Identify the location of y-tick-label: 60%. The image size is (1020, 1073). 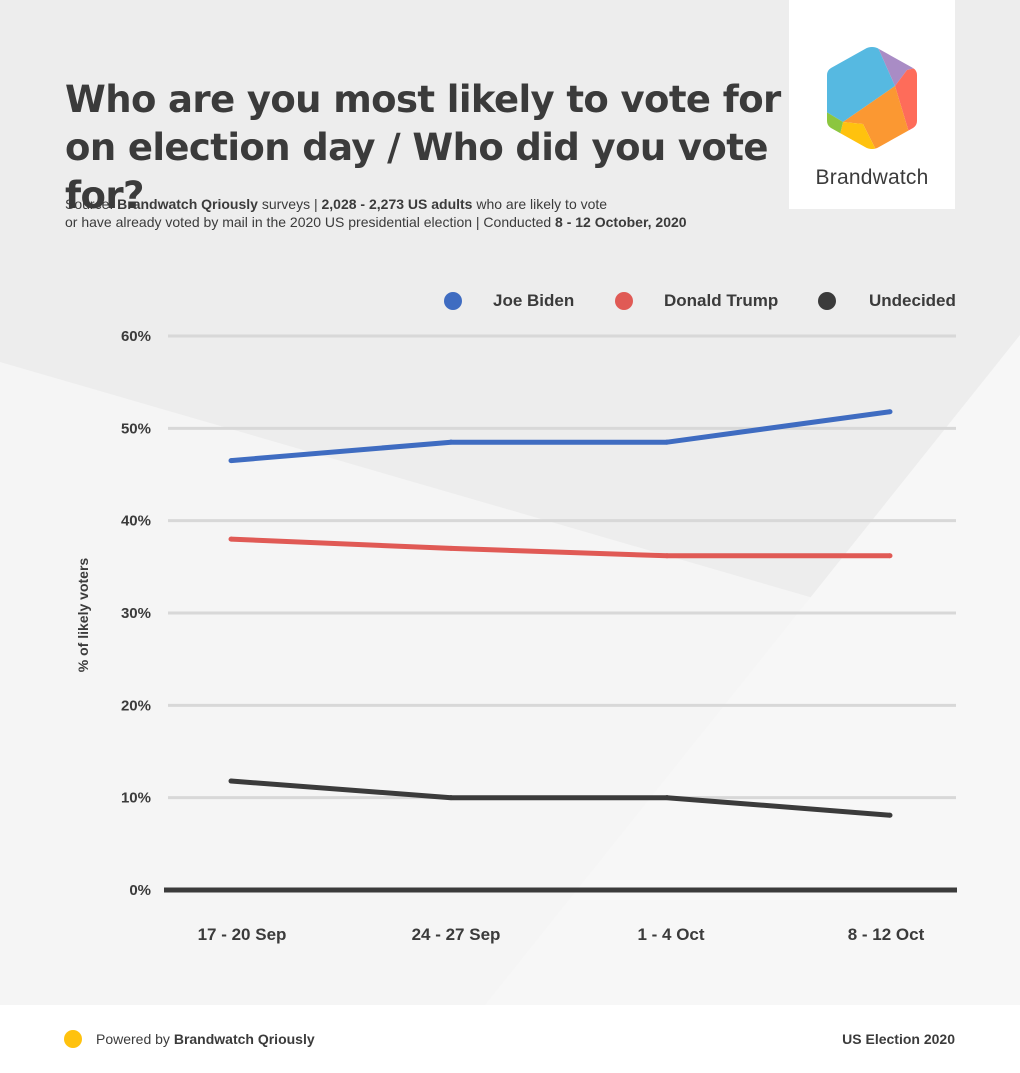
(136, 336).